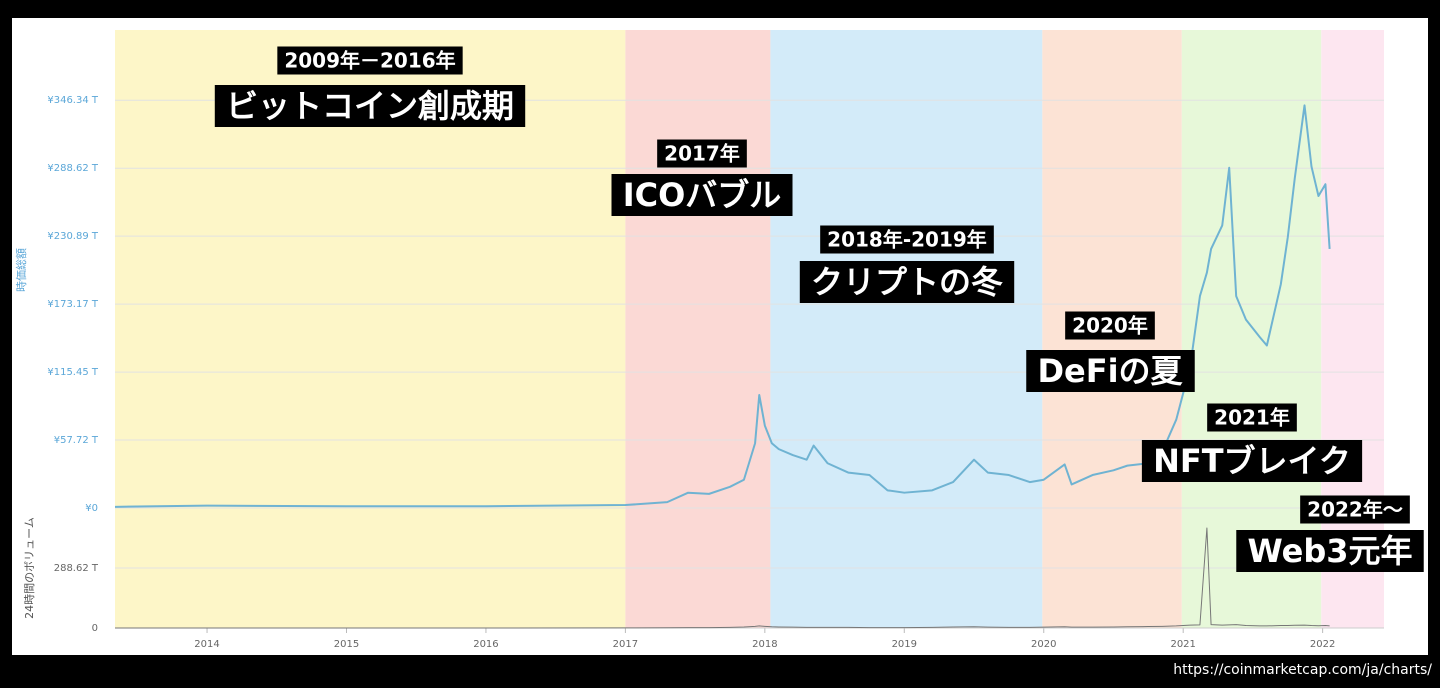  I want to click on era-title-group: Web3元年, so click(1330, 551).